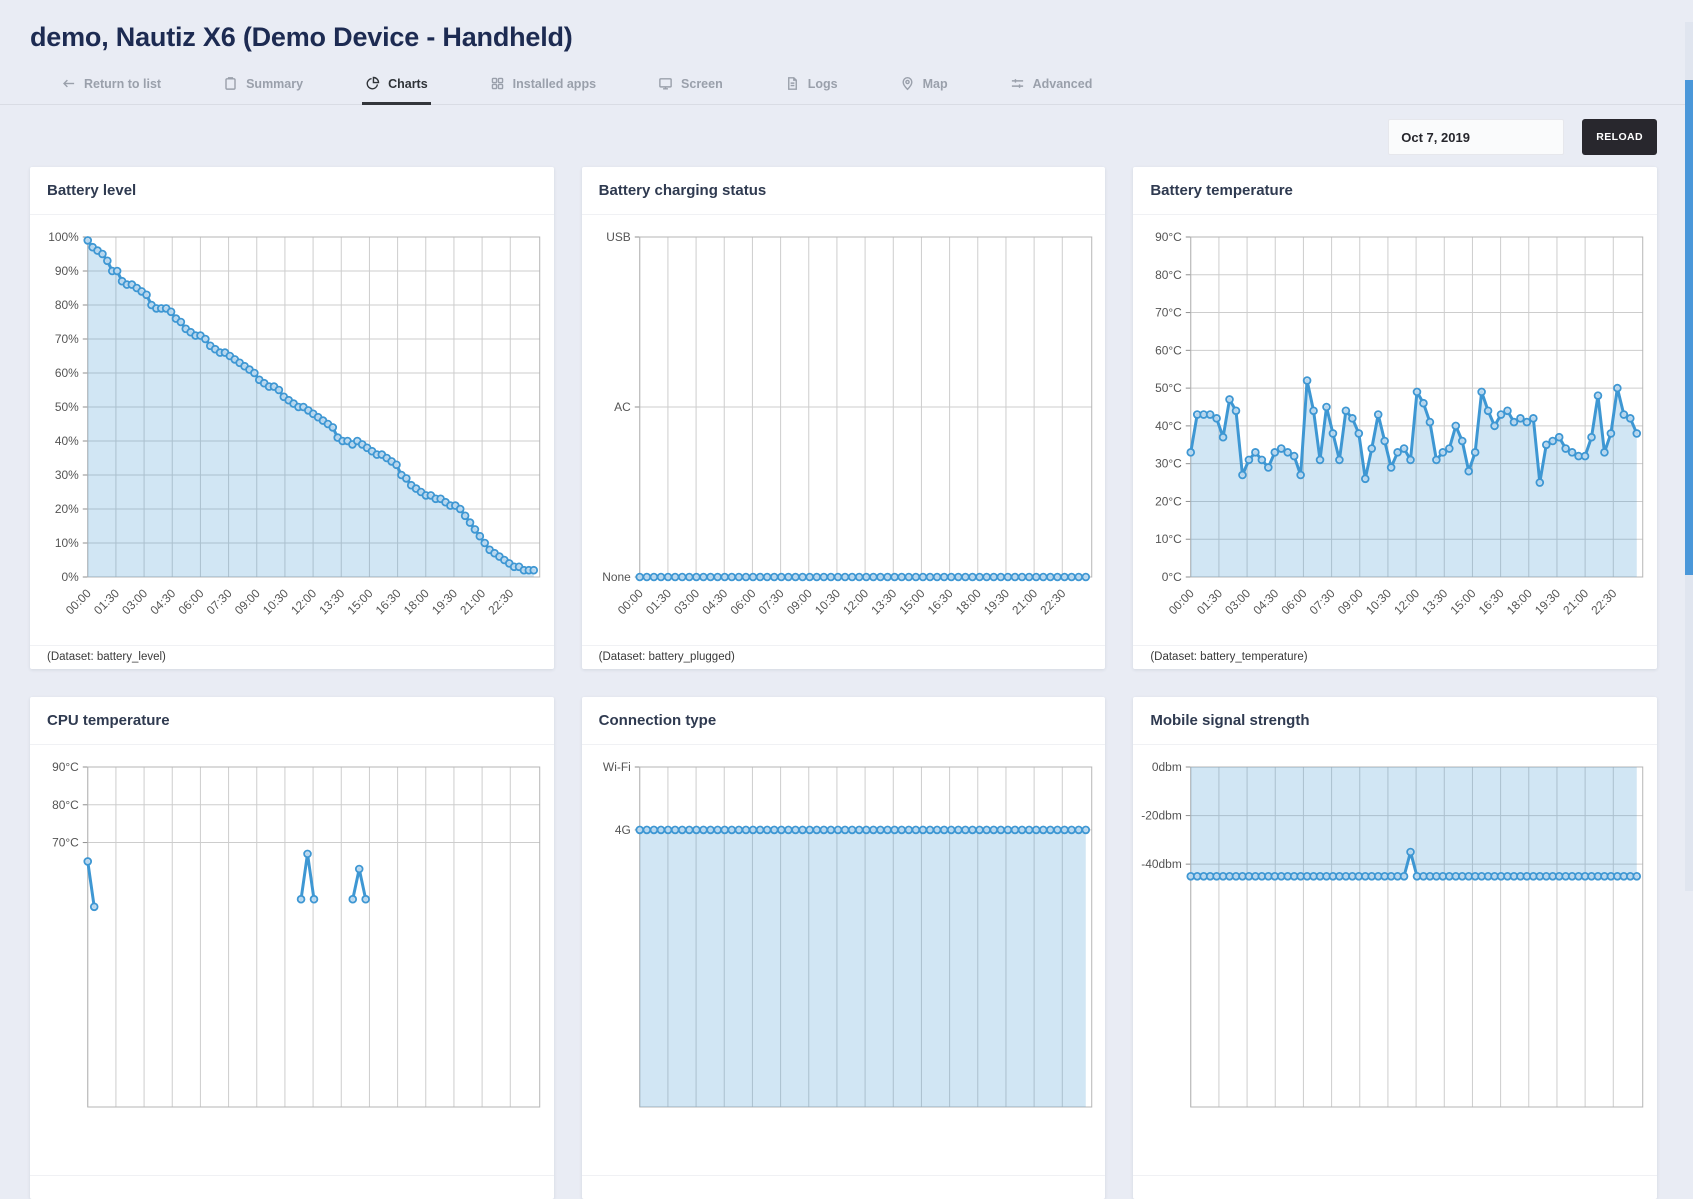 This screenshot has width=1693, height=1199. I want to click on svg-text: 60°C, so click(1168, 350).